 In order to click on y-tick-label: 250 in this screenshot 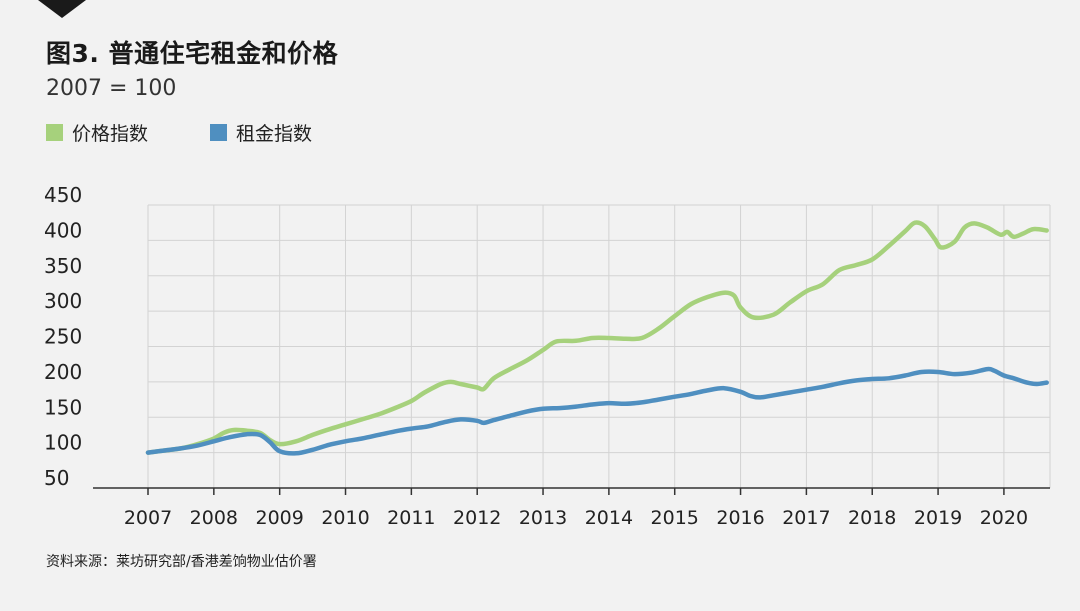, I will do `click(63, 337)`.